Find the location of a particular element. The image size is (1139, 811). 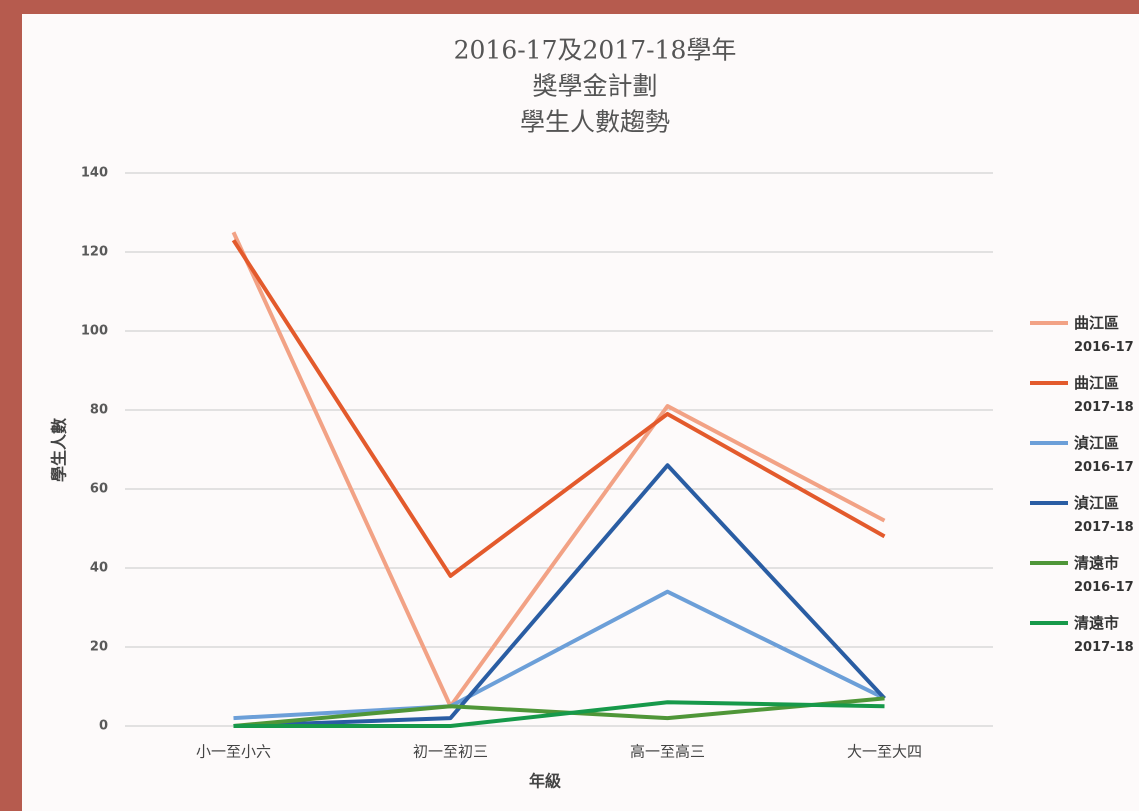

legend-label: 清遠市 2017-18 is located at coordinates (1104, 634).